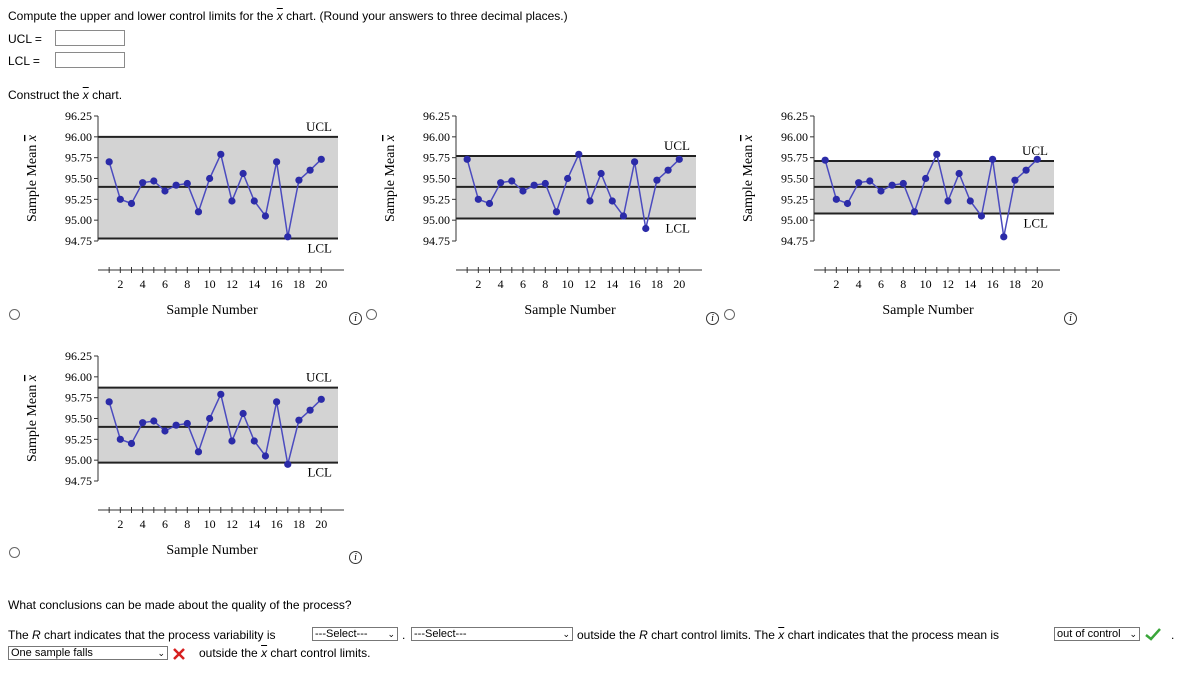 The image size is (1185, 676). Describe the element at coordinates (90, 38) in the screenshot. I see `ucl-input` at that location.